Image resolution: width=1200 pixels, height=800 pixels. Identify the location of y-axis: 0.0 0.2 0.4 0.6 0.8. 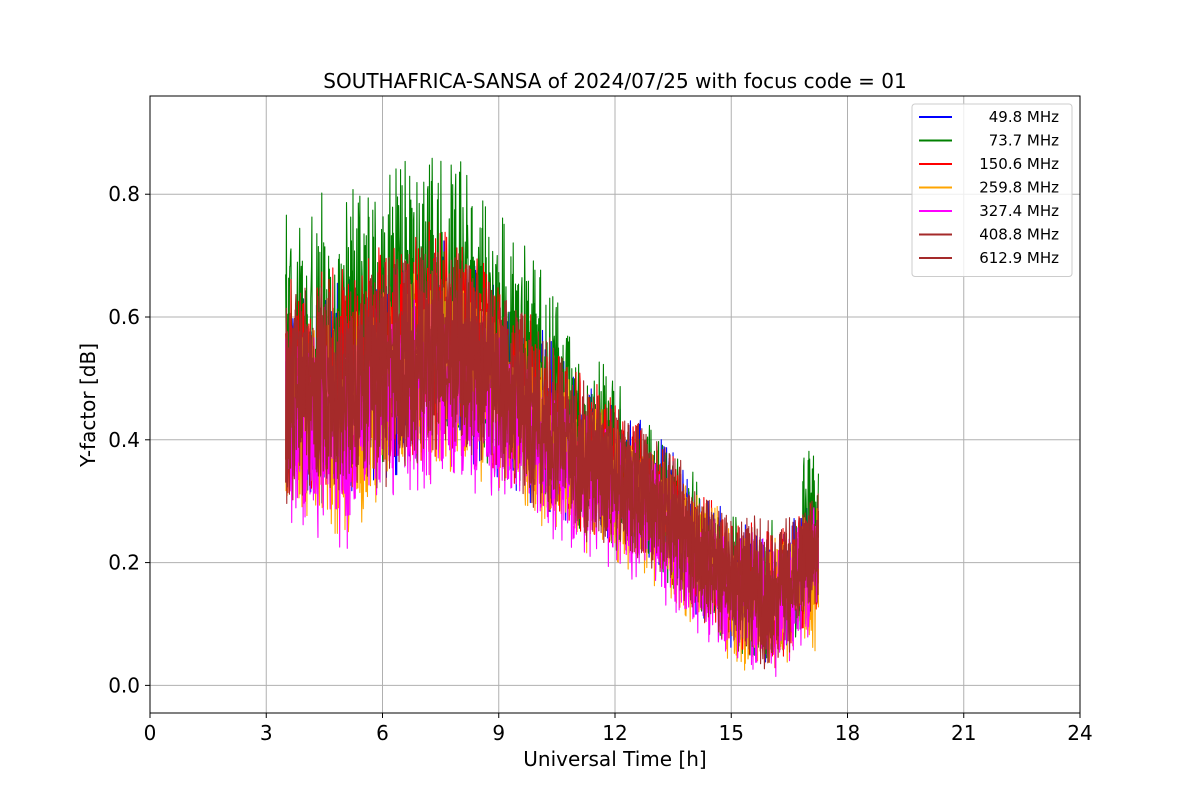
(129, 439).